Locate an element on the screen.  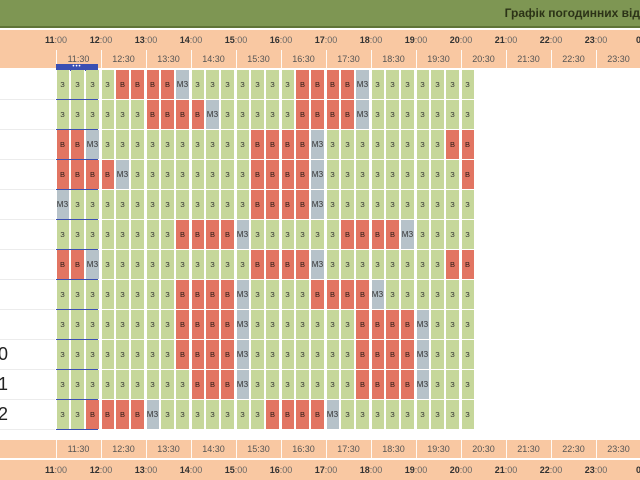
hour-label: 16:00 is located at coordinates (281, 40).